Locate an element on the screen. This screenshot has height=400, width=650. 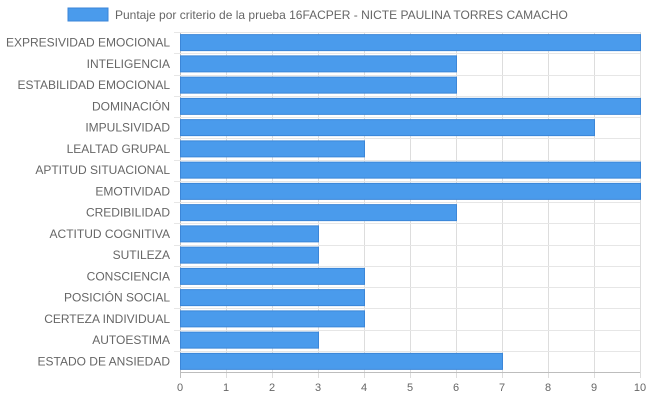
x-tick-label: 7 is located at coordinates (502, 388).